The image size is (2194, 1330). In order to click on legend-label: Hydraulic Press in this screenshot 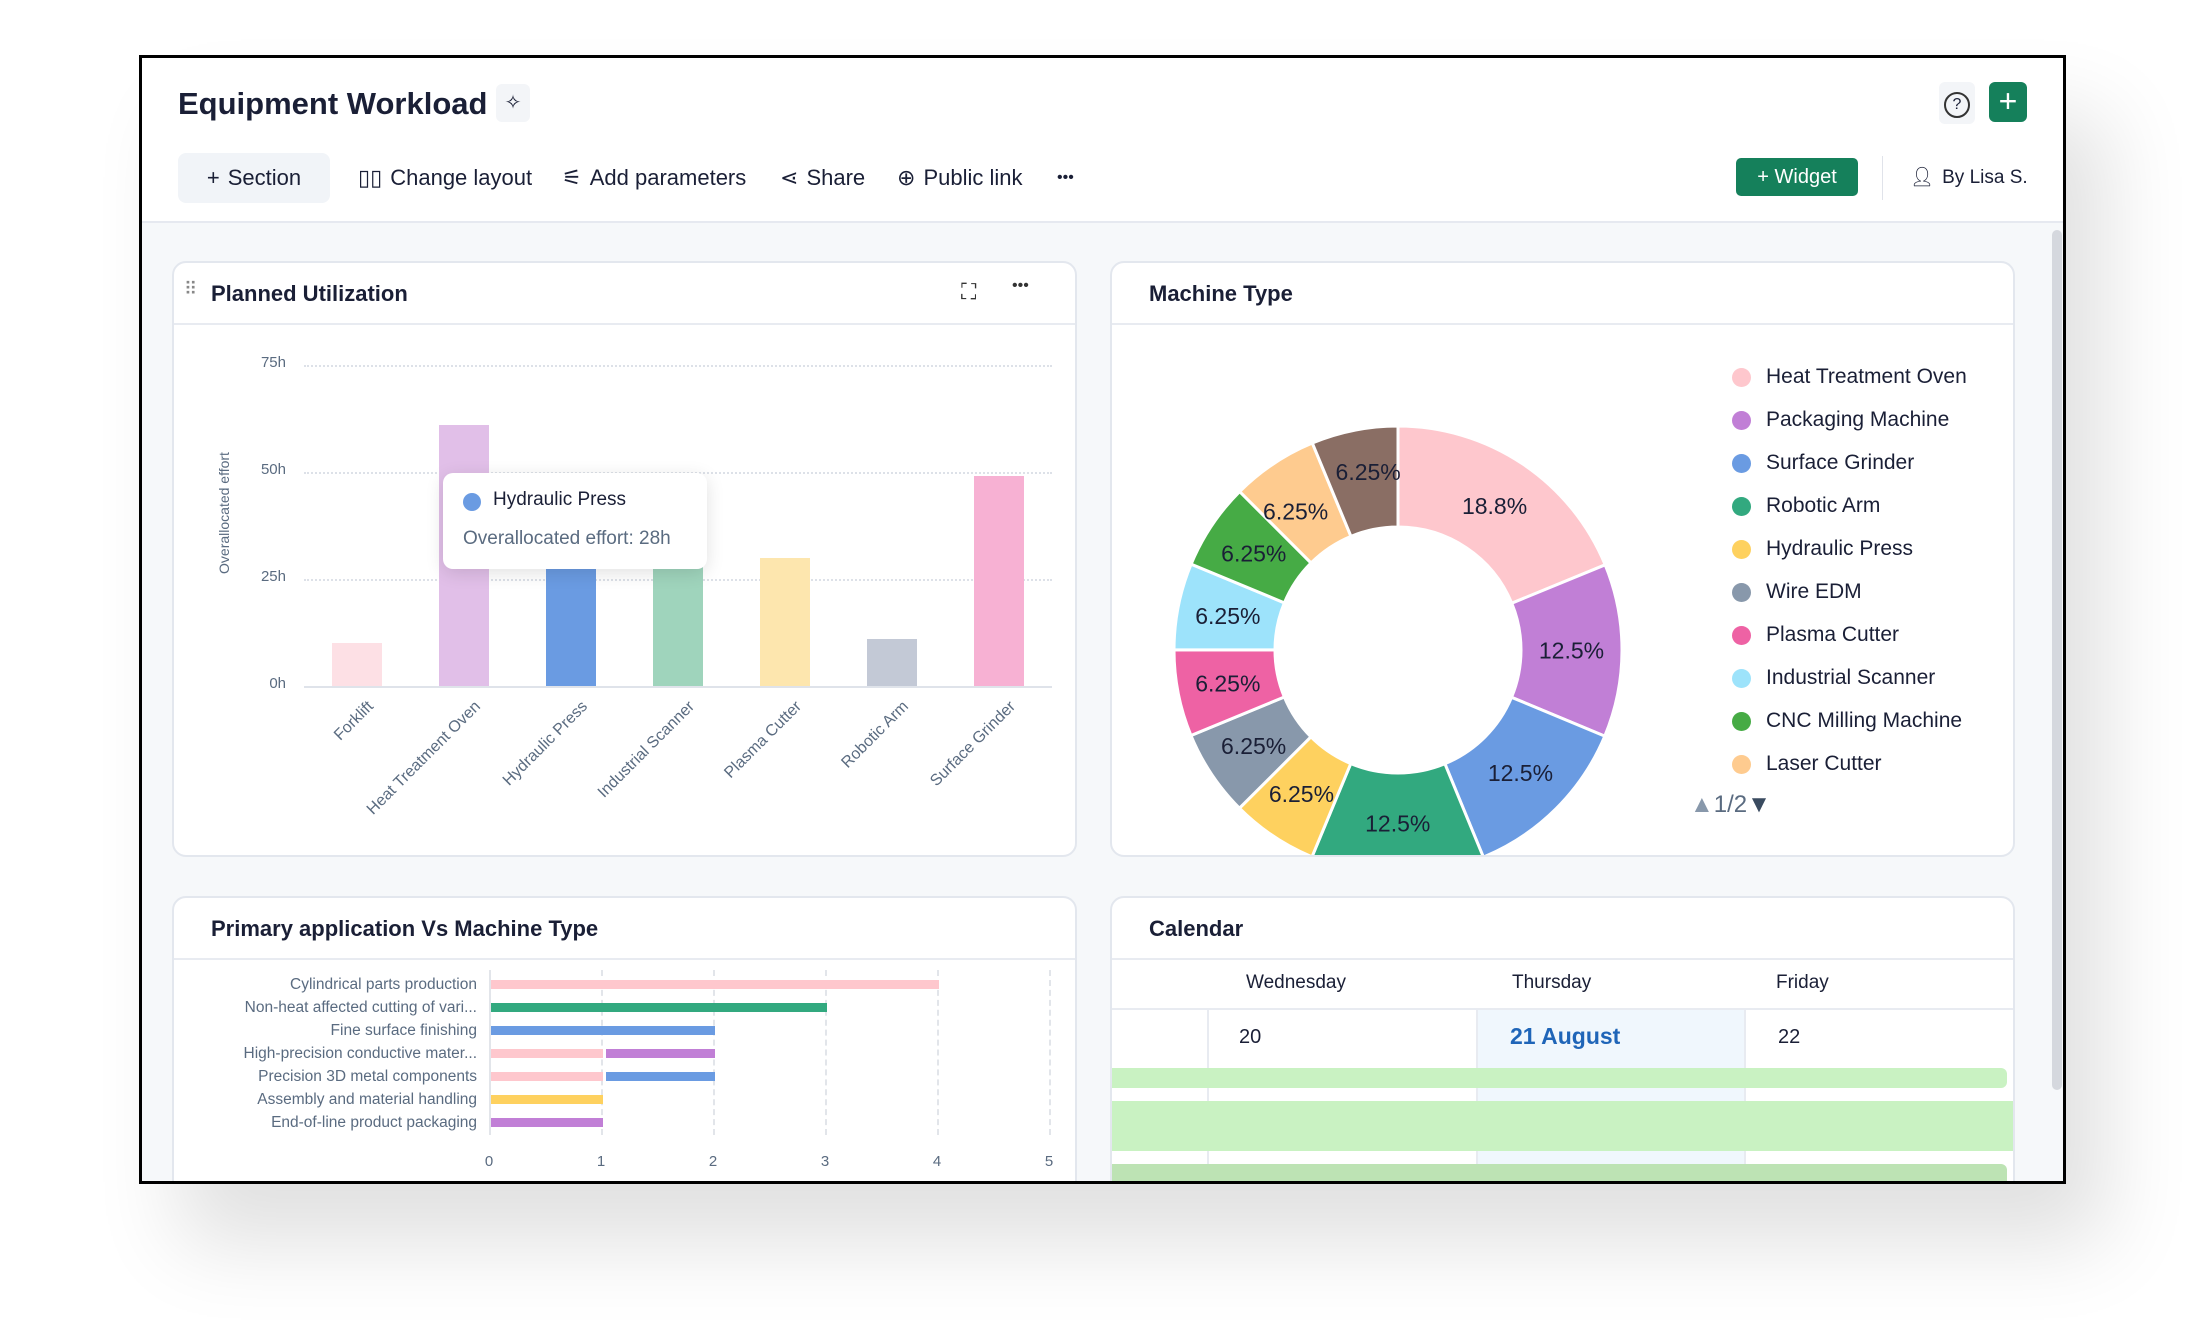, I will do `click(1840, 548)`.